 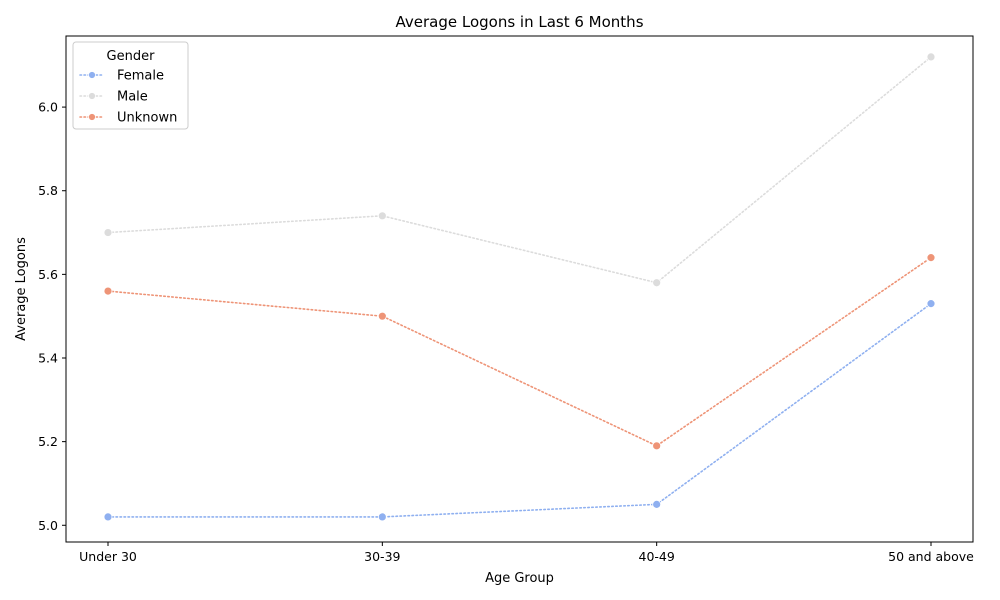 I want to click on y-tick-label: 6.0, so click(x=48, y=107).